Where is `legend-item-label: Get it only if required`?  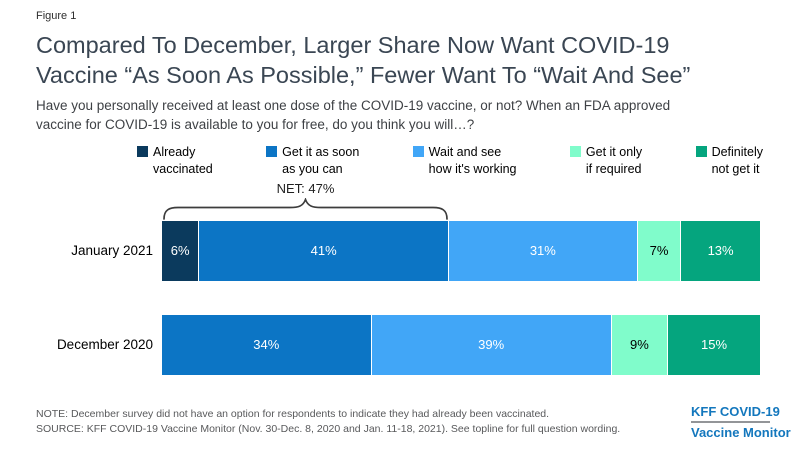 legend-item-label: Get it only if required is located at coordinates (614, 160).